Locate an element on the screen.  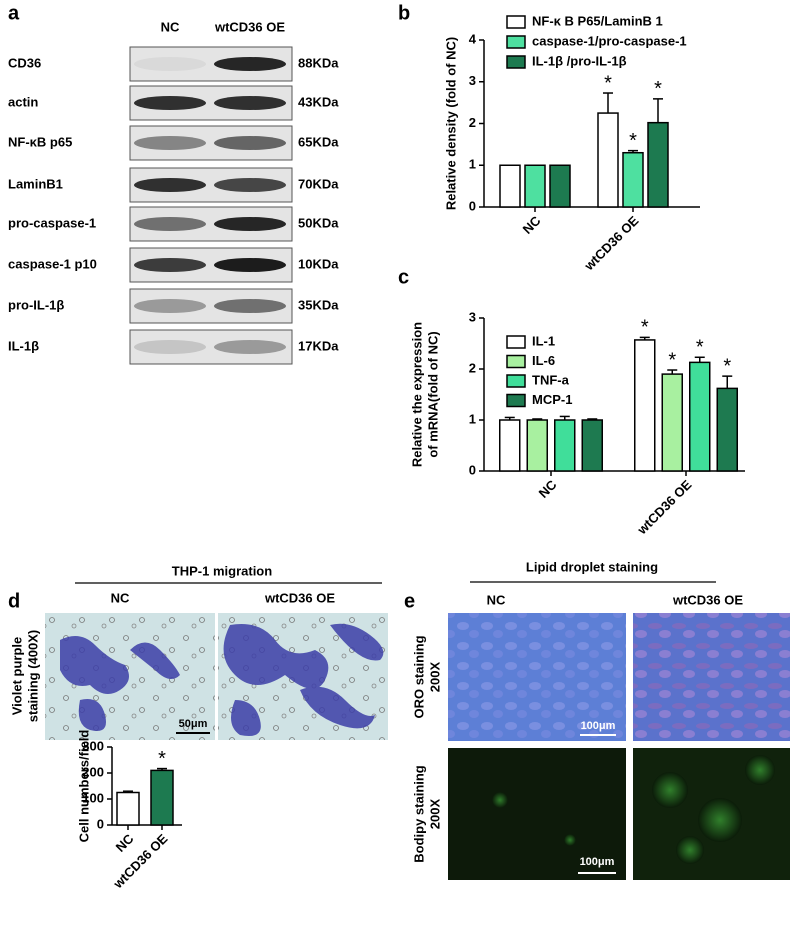
y-axis-label: Relative density (fold of NC) is located at coordinates (450, 123).